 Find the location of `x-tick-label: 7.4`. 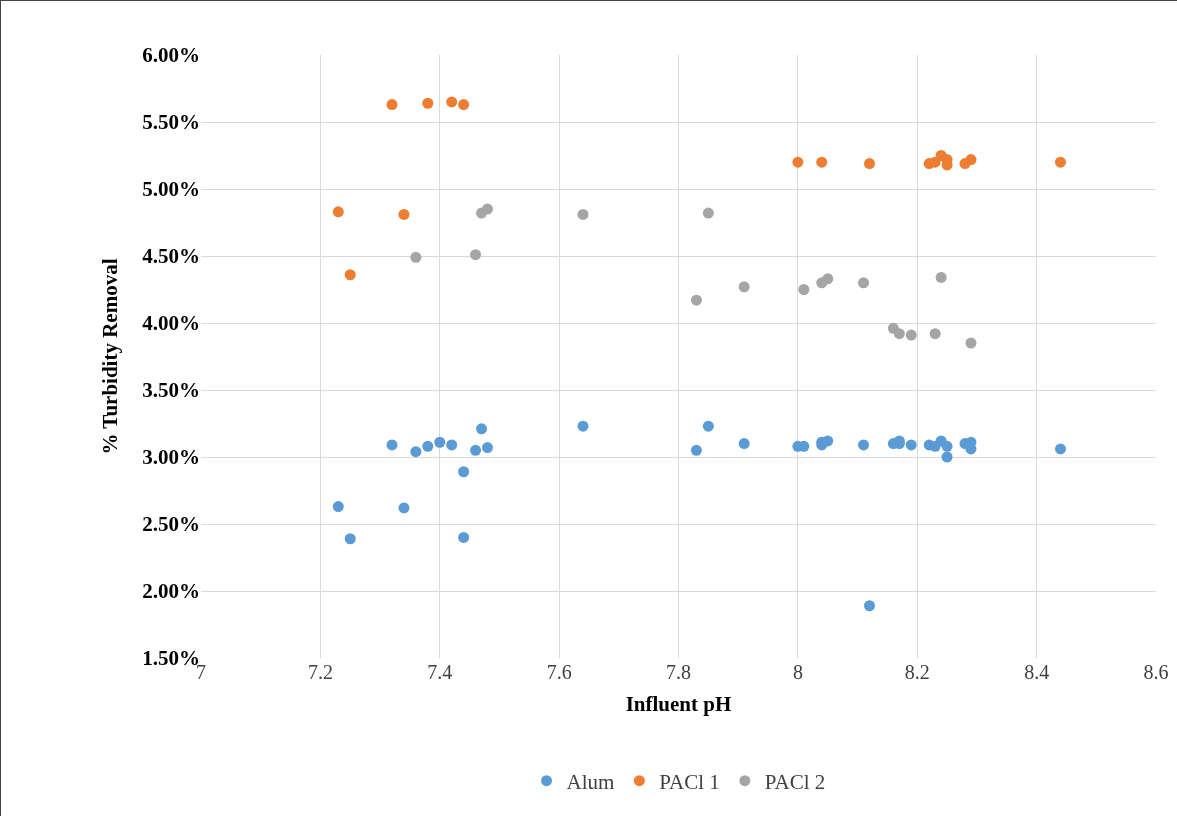

x-tick-label: 7.4 is located at coordinates (440, 672).